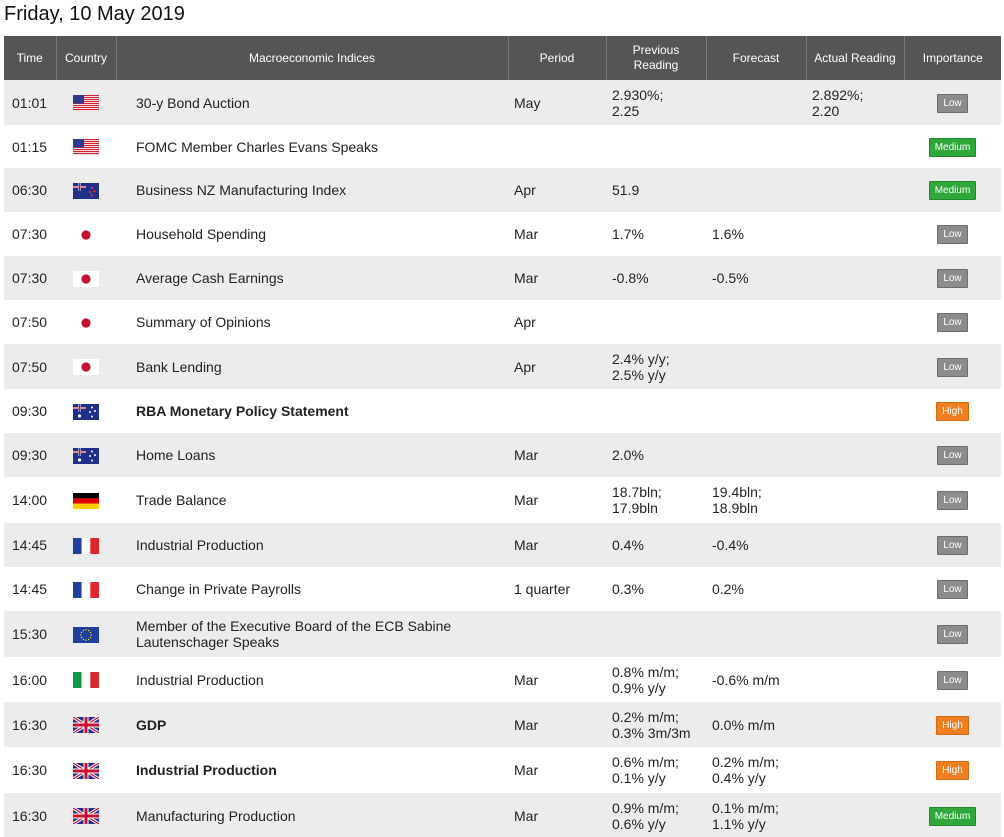 The image size is (1004, 837). Describe the element at coordinates (502, 455) in the screenshot. I see `table-row: 09:30 Home Loans Mar 2.0% Low` at that location.